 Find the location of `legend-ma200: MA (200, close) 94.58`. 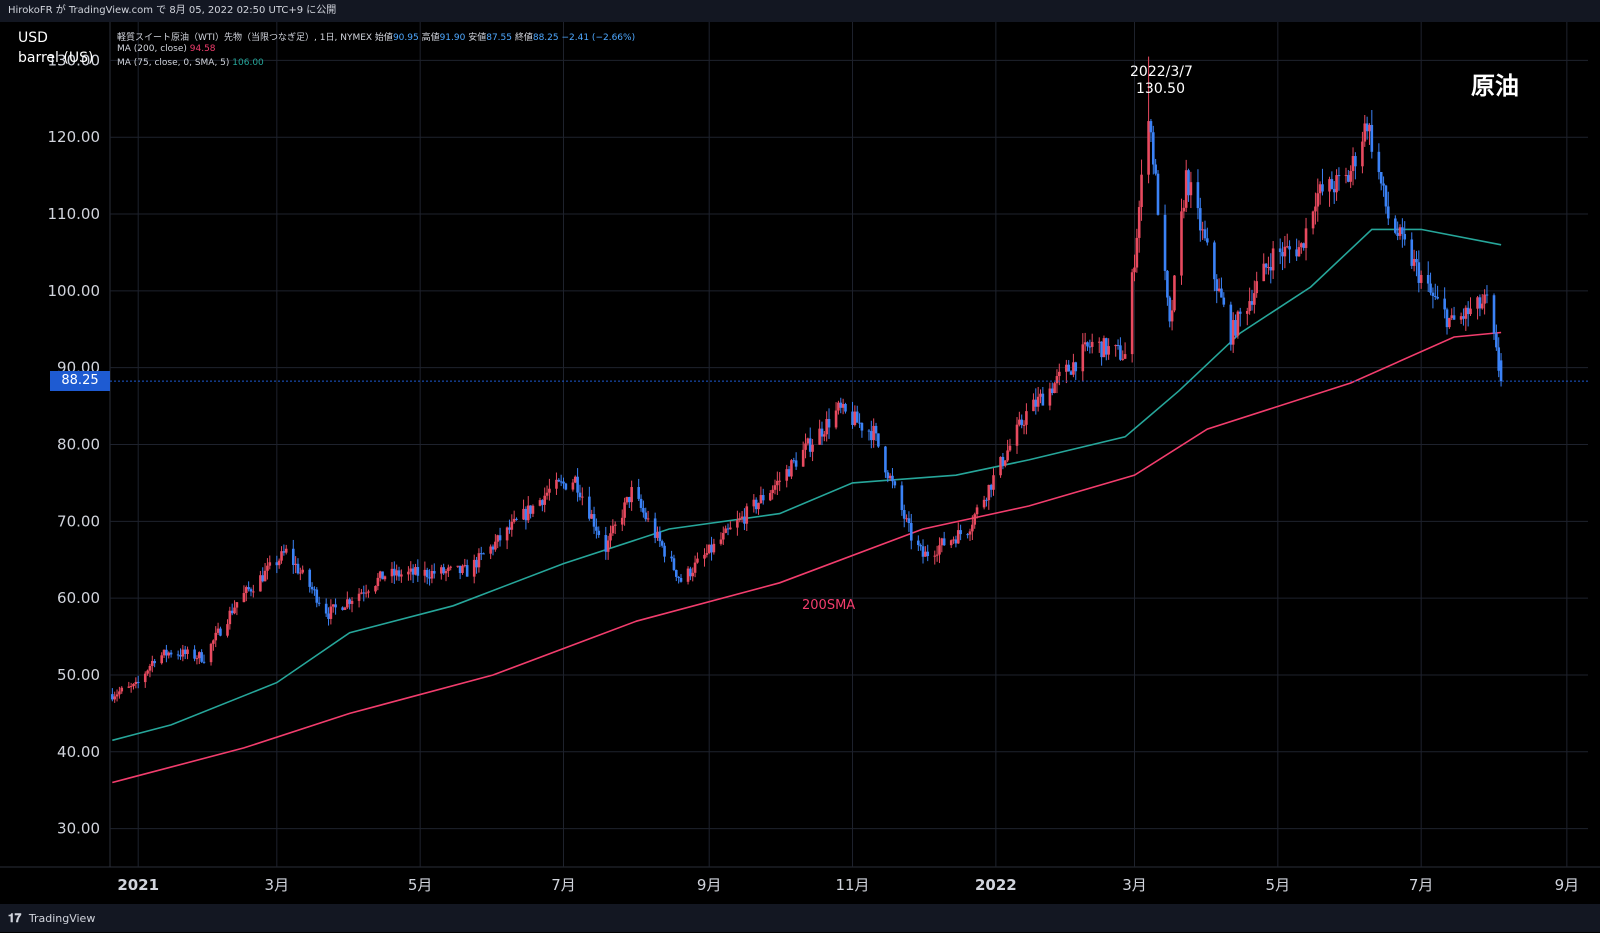

legend-ma200: MA (200, close) 94.58 is located at coordinates (166, 49).